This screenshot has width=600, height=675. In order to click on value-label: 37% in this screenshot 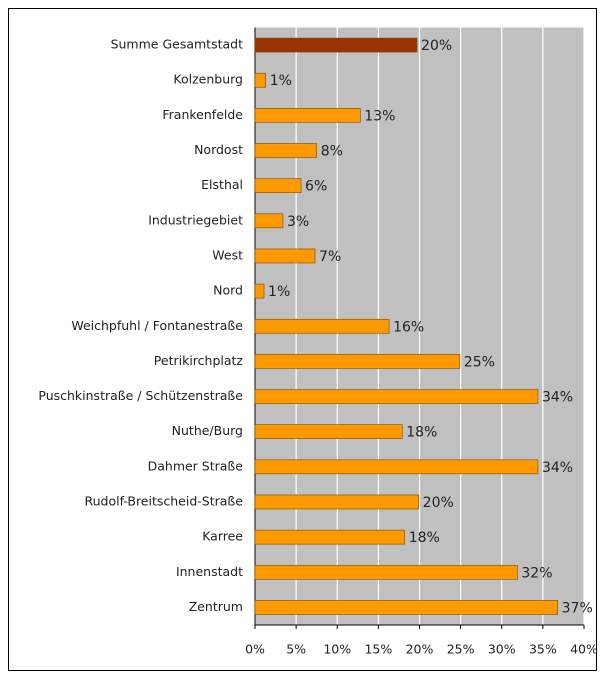, I will do `click(577, 608)`.